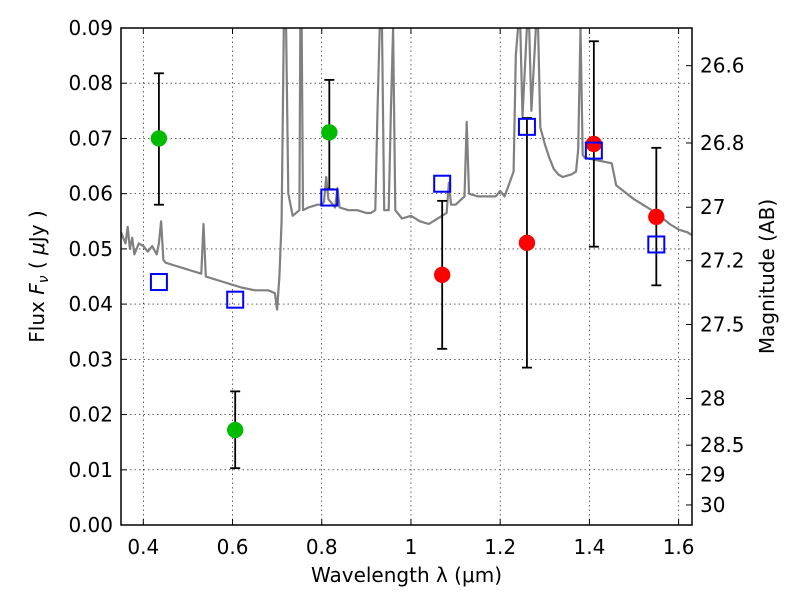  Describe the element at coordinates (37, 249) in the screenshot. I see `y-axis-label-part: μ` at that location.